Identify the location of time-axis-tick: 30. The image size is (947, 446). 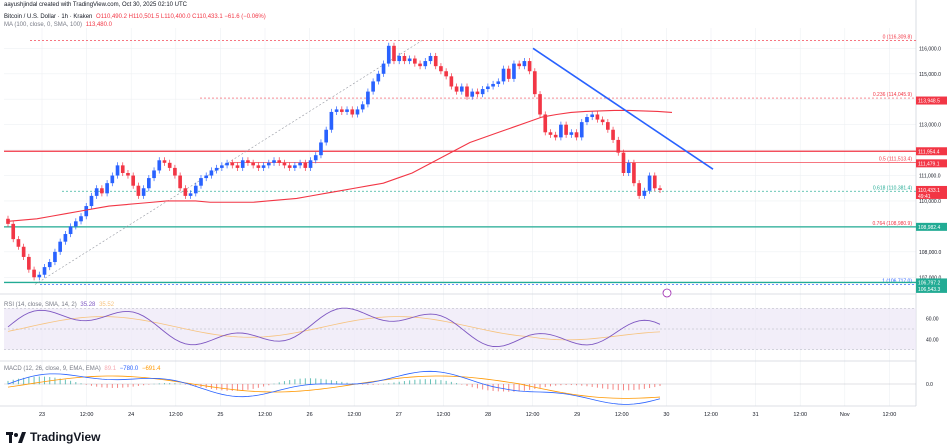
(666, 415).